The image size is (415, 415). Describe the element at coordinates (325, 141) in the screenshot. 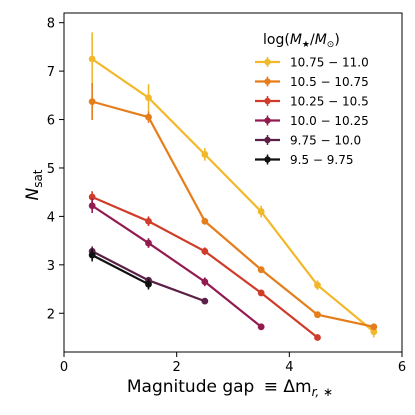

I see `legend-label: 9.75 − 10.0` at that location.